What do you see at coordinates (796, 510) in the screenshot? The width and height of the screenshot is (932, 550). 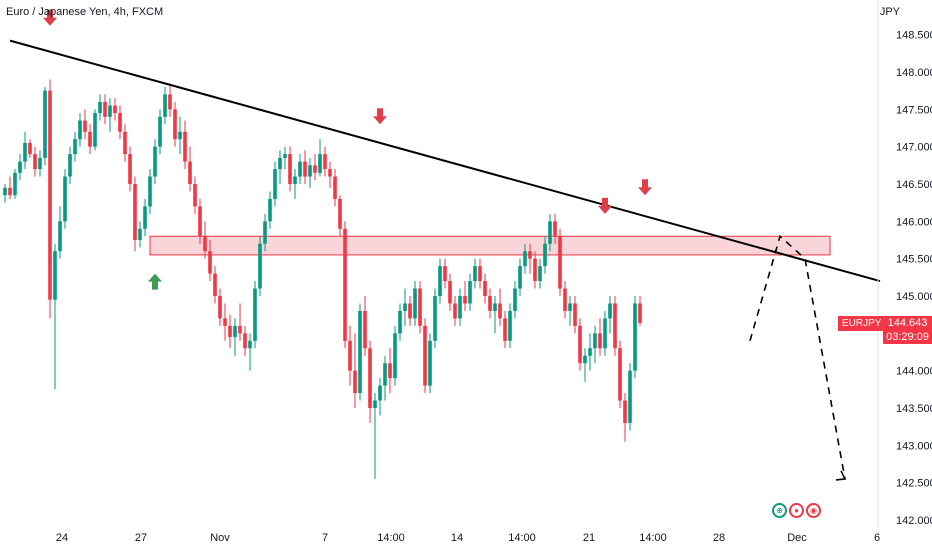 I see `target-icon: ●` at bounding box center [796, 510].